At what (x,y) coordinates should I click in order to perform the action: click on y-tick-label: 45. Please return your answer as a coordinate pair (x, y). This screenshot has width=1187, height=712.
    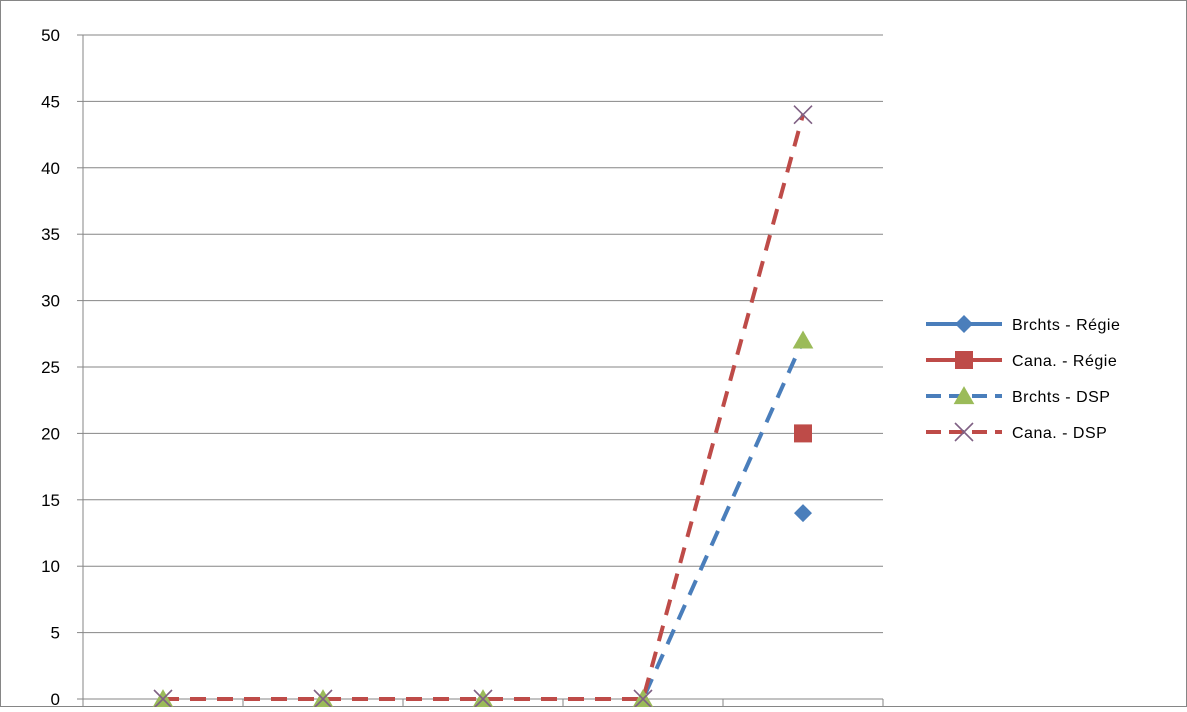
    Looking at the image, I should click on (50, 101).